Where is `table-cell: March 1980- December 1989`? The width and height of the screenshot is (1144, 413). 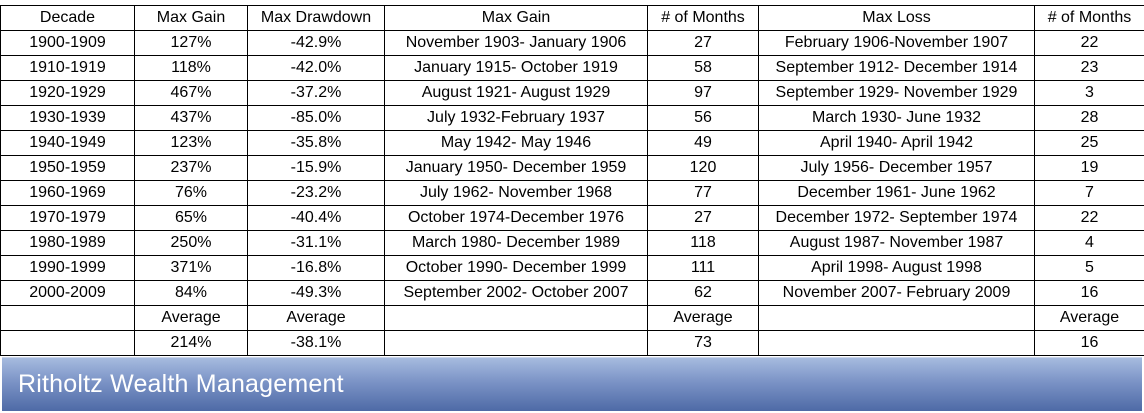
table-cell: March 1980- December 1989 is located at coordinates (516, 243).